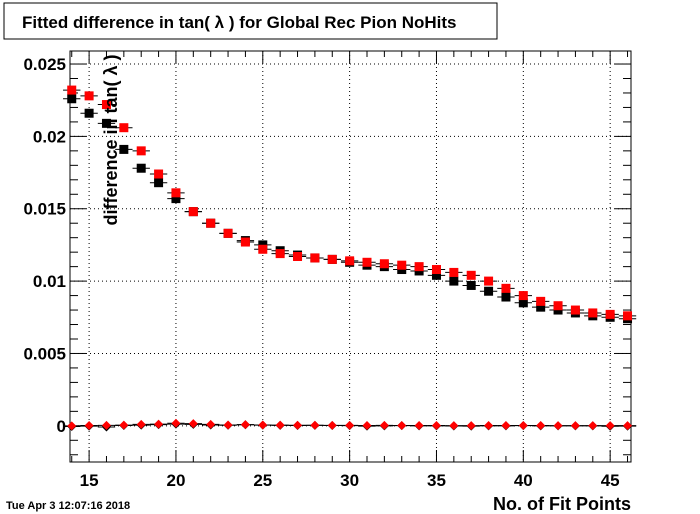 The height and width of the screenshot is (514, 700). What do you see at coordinates (61, 426) in the screenshot?
I see `y-tick-label: 0` at bounding box center [61, 426].